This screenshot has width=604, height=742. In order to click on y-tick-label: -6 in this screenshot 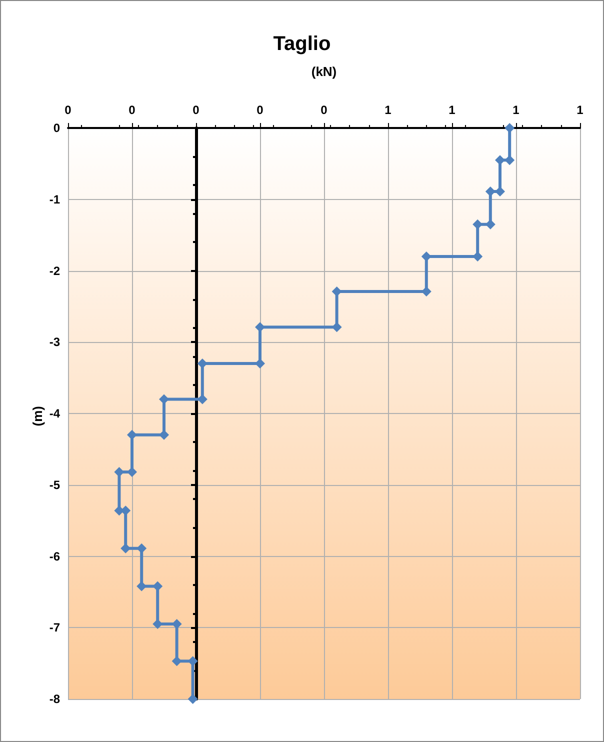, I will do `click(54, 556)`.